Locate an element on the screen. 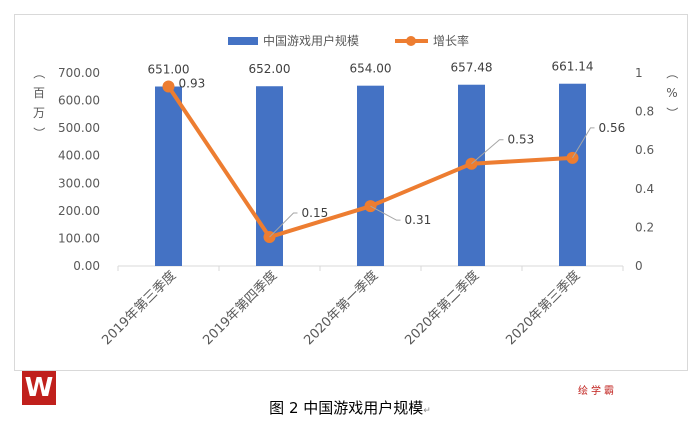 The width and height of the screenshot is (700, 421). right-axis-tick-label: 0.8 is located at coordinates (644, 112).